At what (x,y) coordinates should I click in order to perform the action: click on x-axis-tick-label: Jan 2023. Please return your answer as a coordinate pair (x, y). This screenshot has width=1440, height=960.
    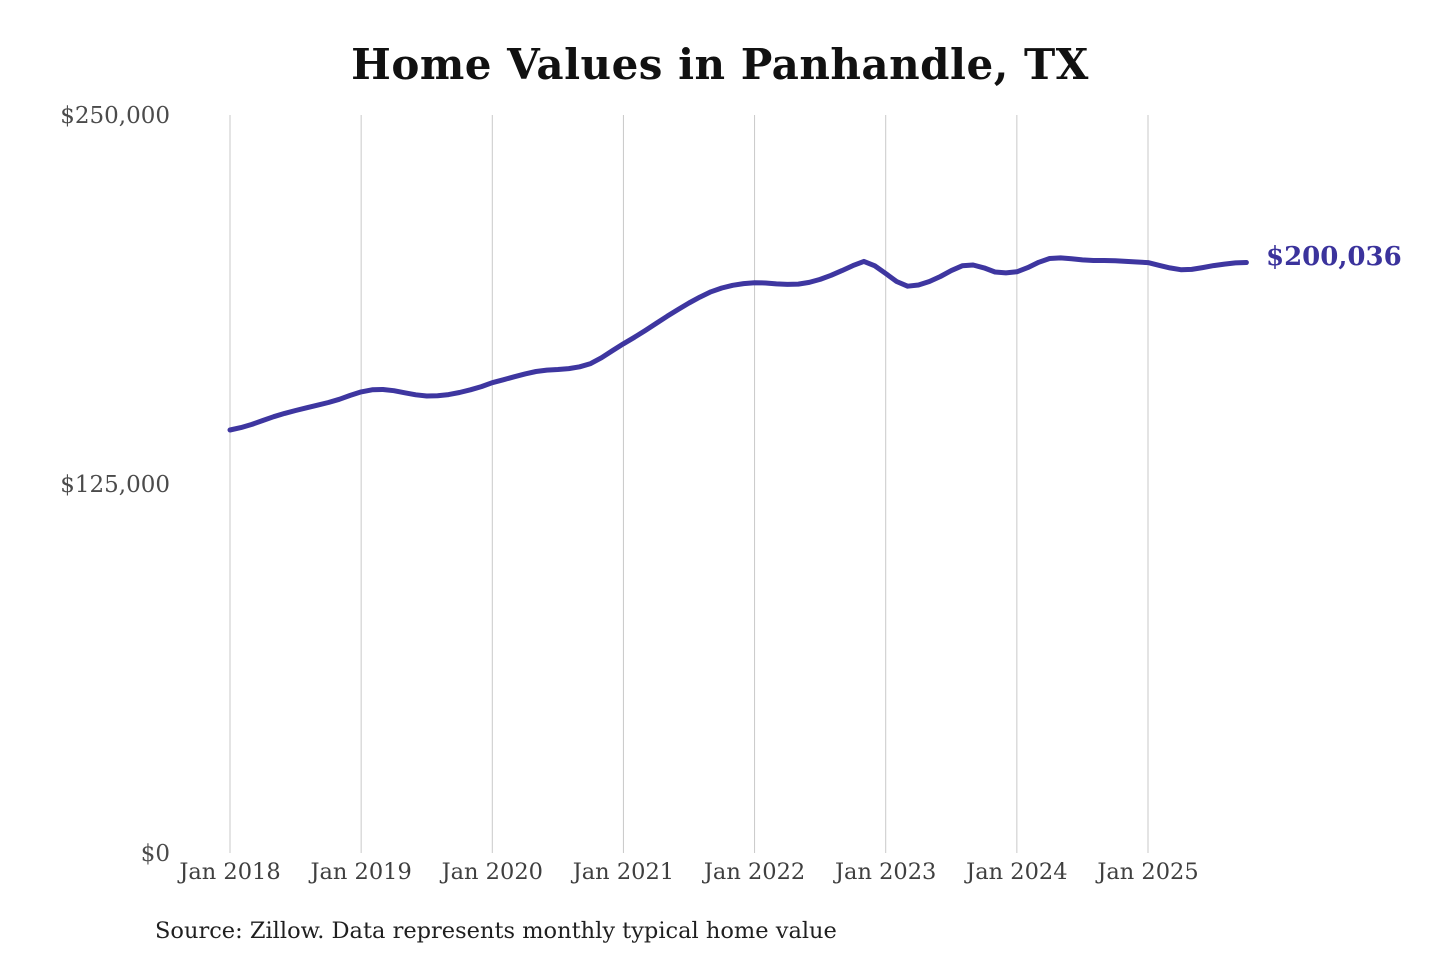
    Looking at the image, I should click on (884, 872).